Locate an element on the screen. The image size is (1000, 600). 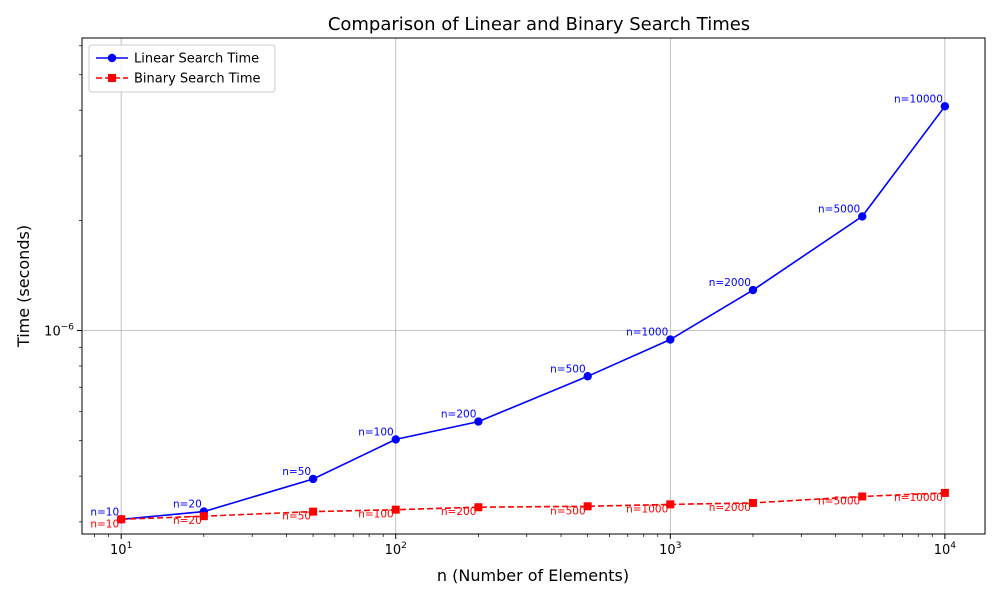
legend-label-binary: Binary Search Time is located at coordinates (197, 79).